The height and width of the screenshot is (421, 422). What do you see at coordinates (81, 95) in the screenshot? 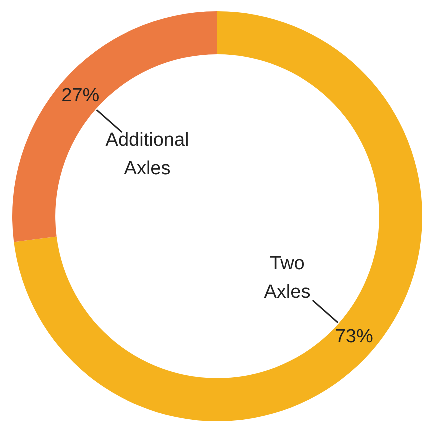
I see `data-label: 27%` at bounding box center [81, 95].